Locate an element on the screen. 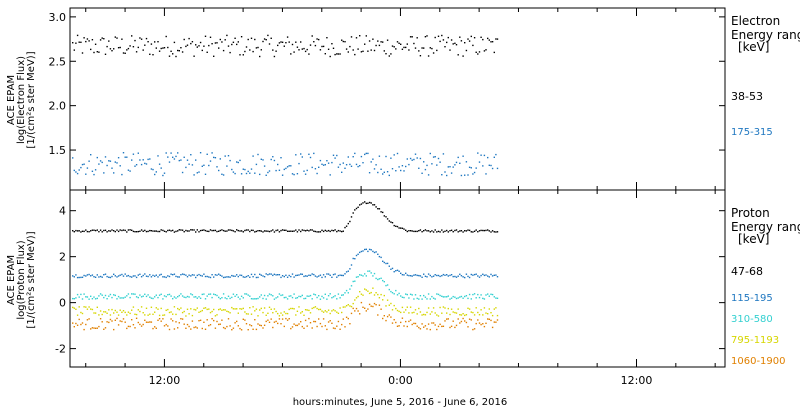  proton-ylabel-line-2: log(Proton Flux) is located at coordinates (21, 279).